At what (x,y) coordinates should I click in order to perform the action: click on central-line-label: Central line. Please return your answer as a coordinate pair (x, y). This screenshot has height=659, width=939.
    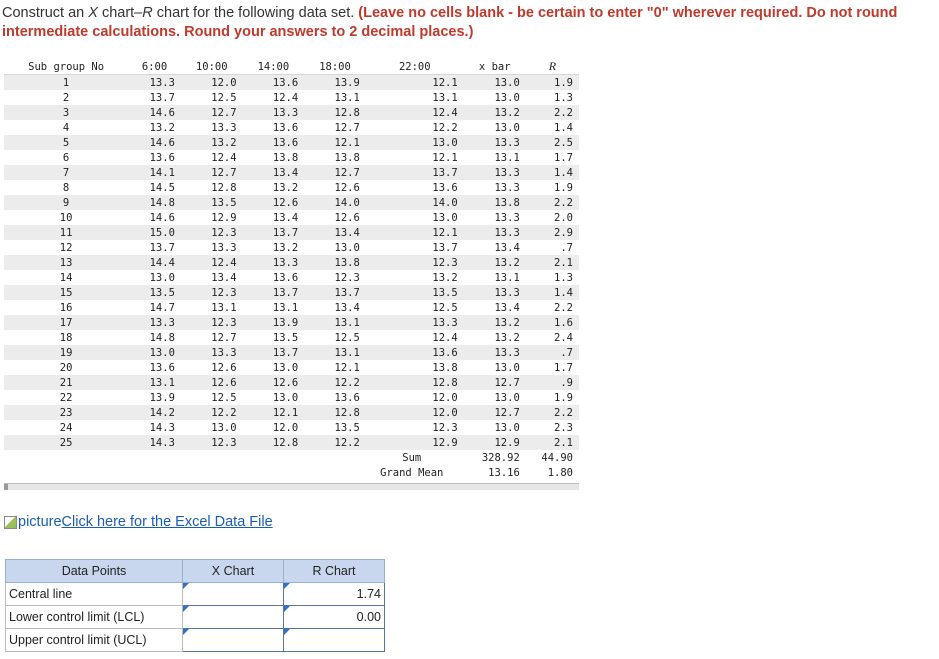
    Looking at the image, I should click on (94, 594).